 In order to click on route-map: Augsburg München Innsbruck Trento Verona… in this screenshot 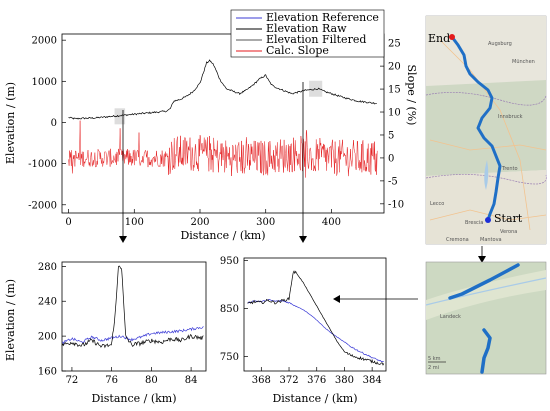, I will do `click(486, 130)`.